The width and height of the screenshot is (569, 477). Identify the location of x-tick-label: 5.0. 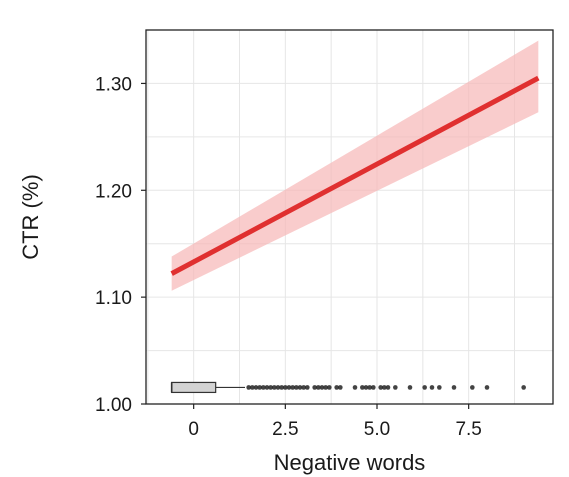
(377, 429).